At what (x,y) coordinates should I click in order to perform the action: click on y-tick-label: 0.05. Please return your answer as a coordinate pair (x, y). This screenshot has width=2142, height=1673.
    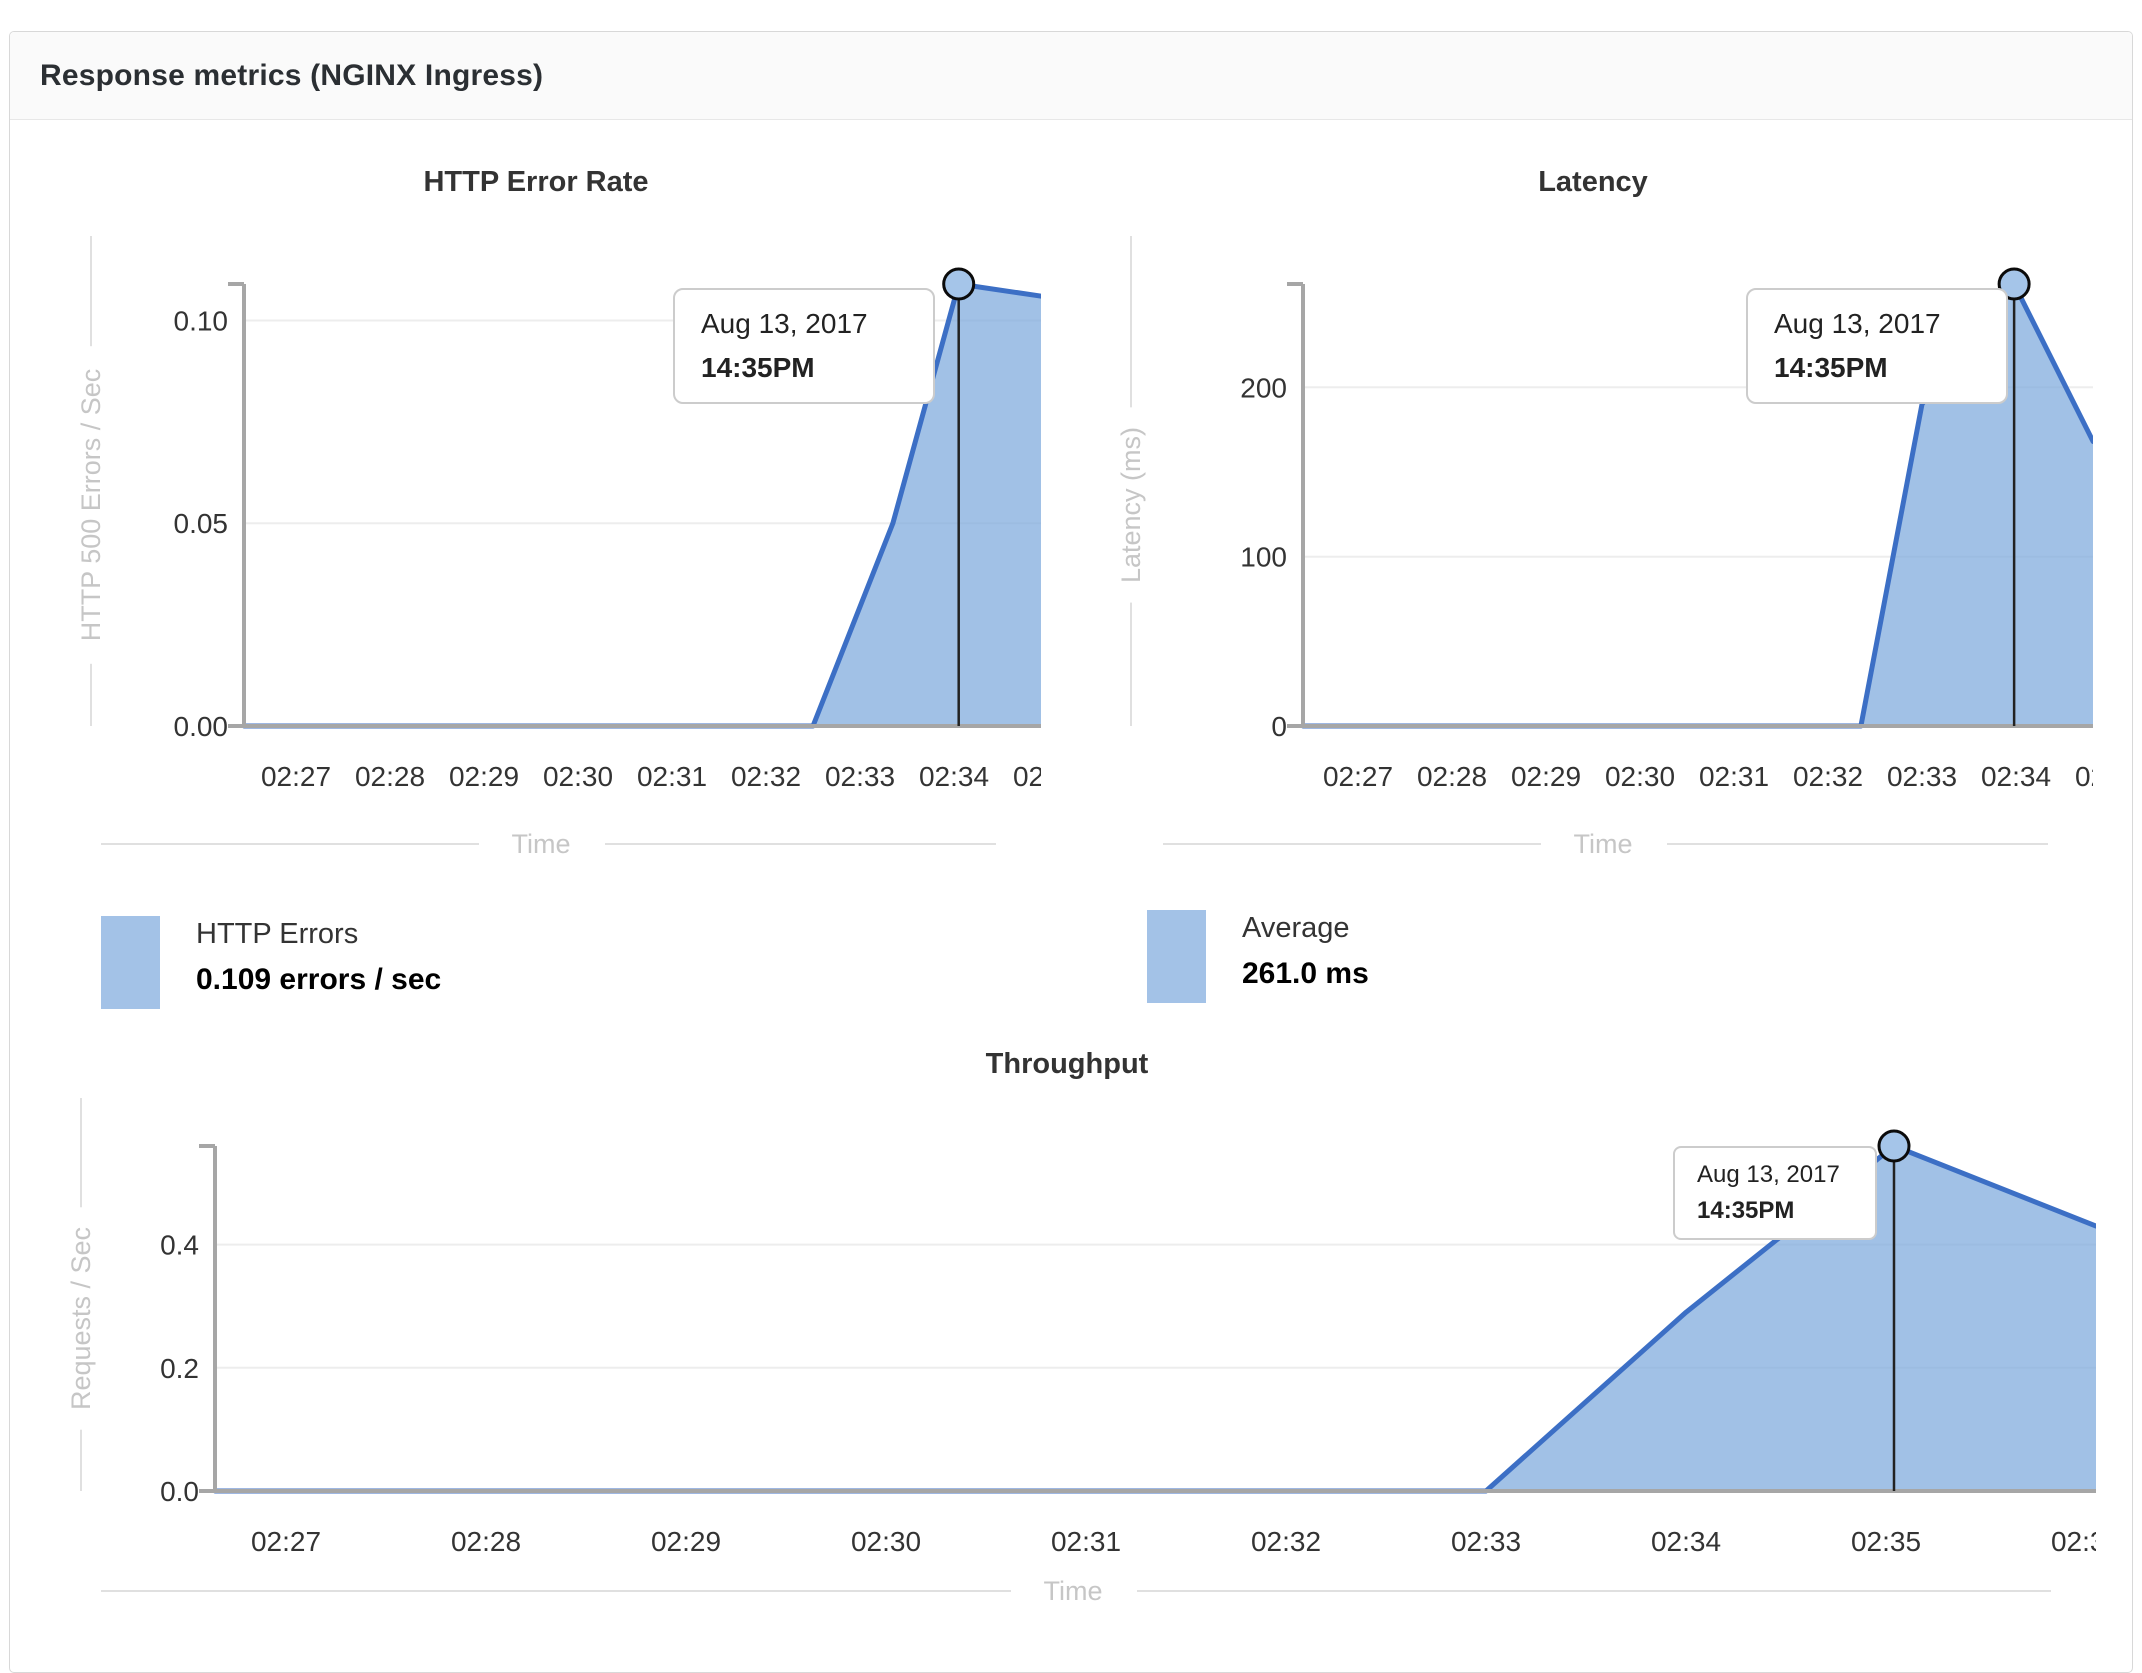
    Looking at the image, I should click on (201, 523).